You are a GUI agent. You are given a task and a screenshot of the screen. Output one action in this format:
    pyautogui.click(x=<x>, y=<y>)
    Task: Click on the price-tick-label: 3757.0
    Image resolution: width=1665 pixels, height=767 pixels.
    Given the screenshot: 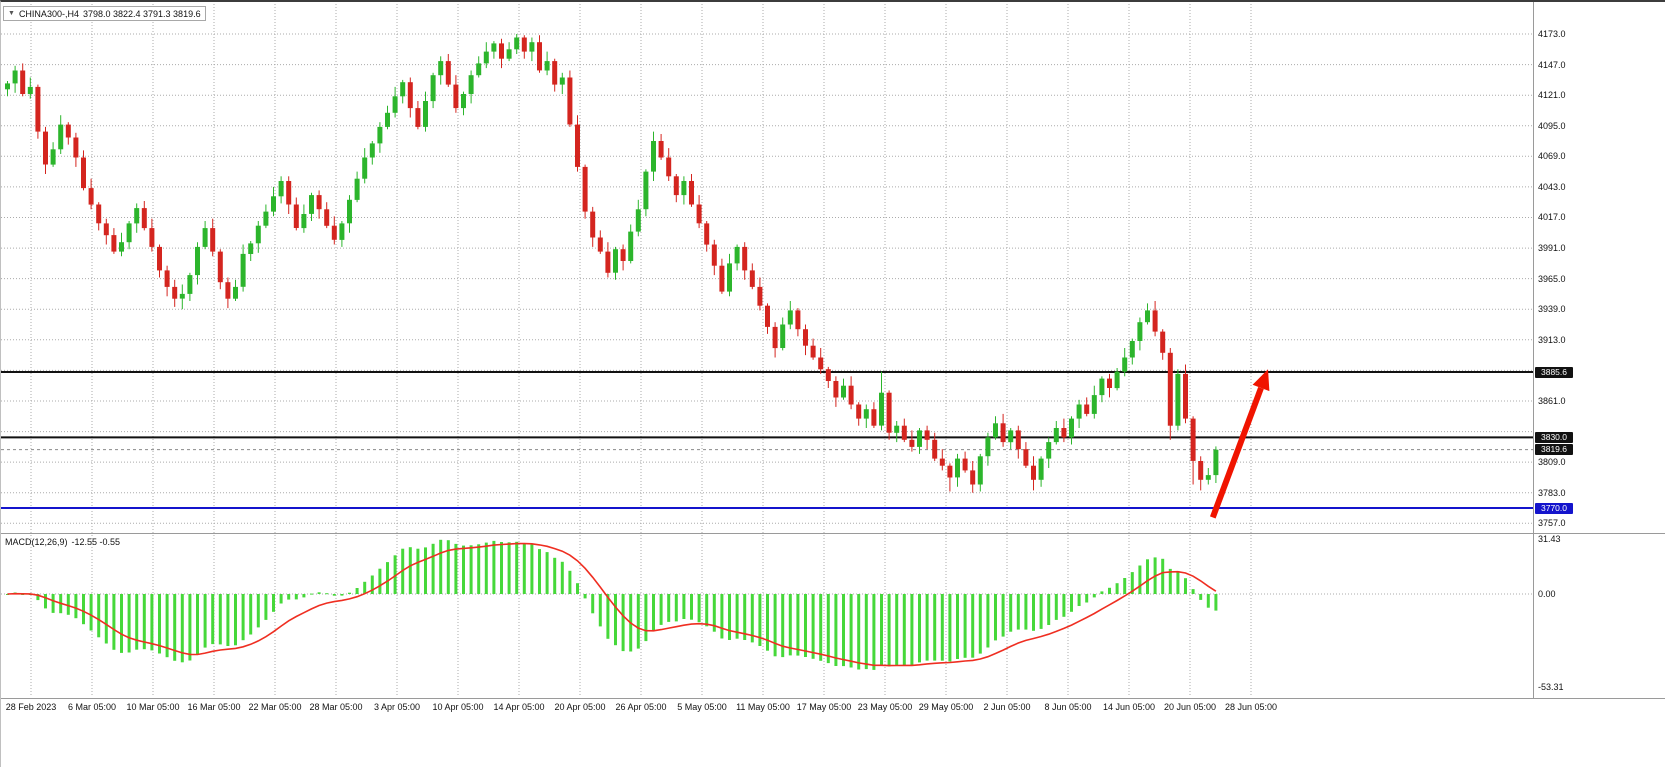 What is the action you would take?
    pyautogui.click(x=1552, y=523)
    